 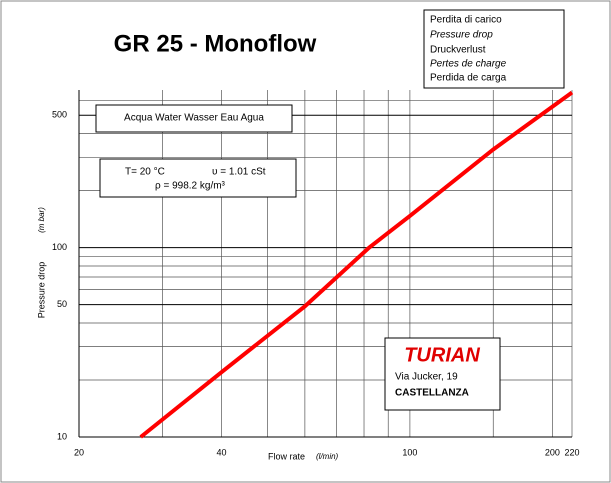 What do you see at coordinates (571, 452) in the screenshot?
I see `x-tick-label: 220` at bounding box center [571, 452].